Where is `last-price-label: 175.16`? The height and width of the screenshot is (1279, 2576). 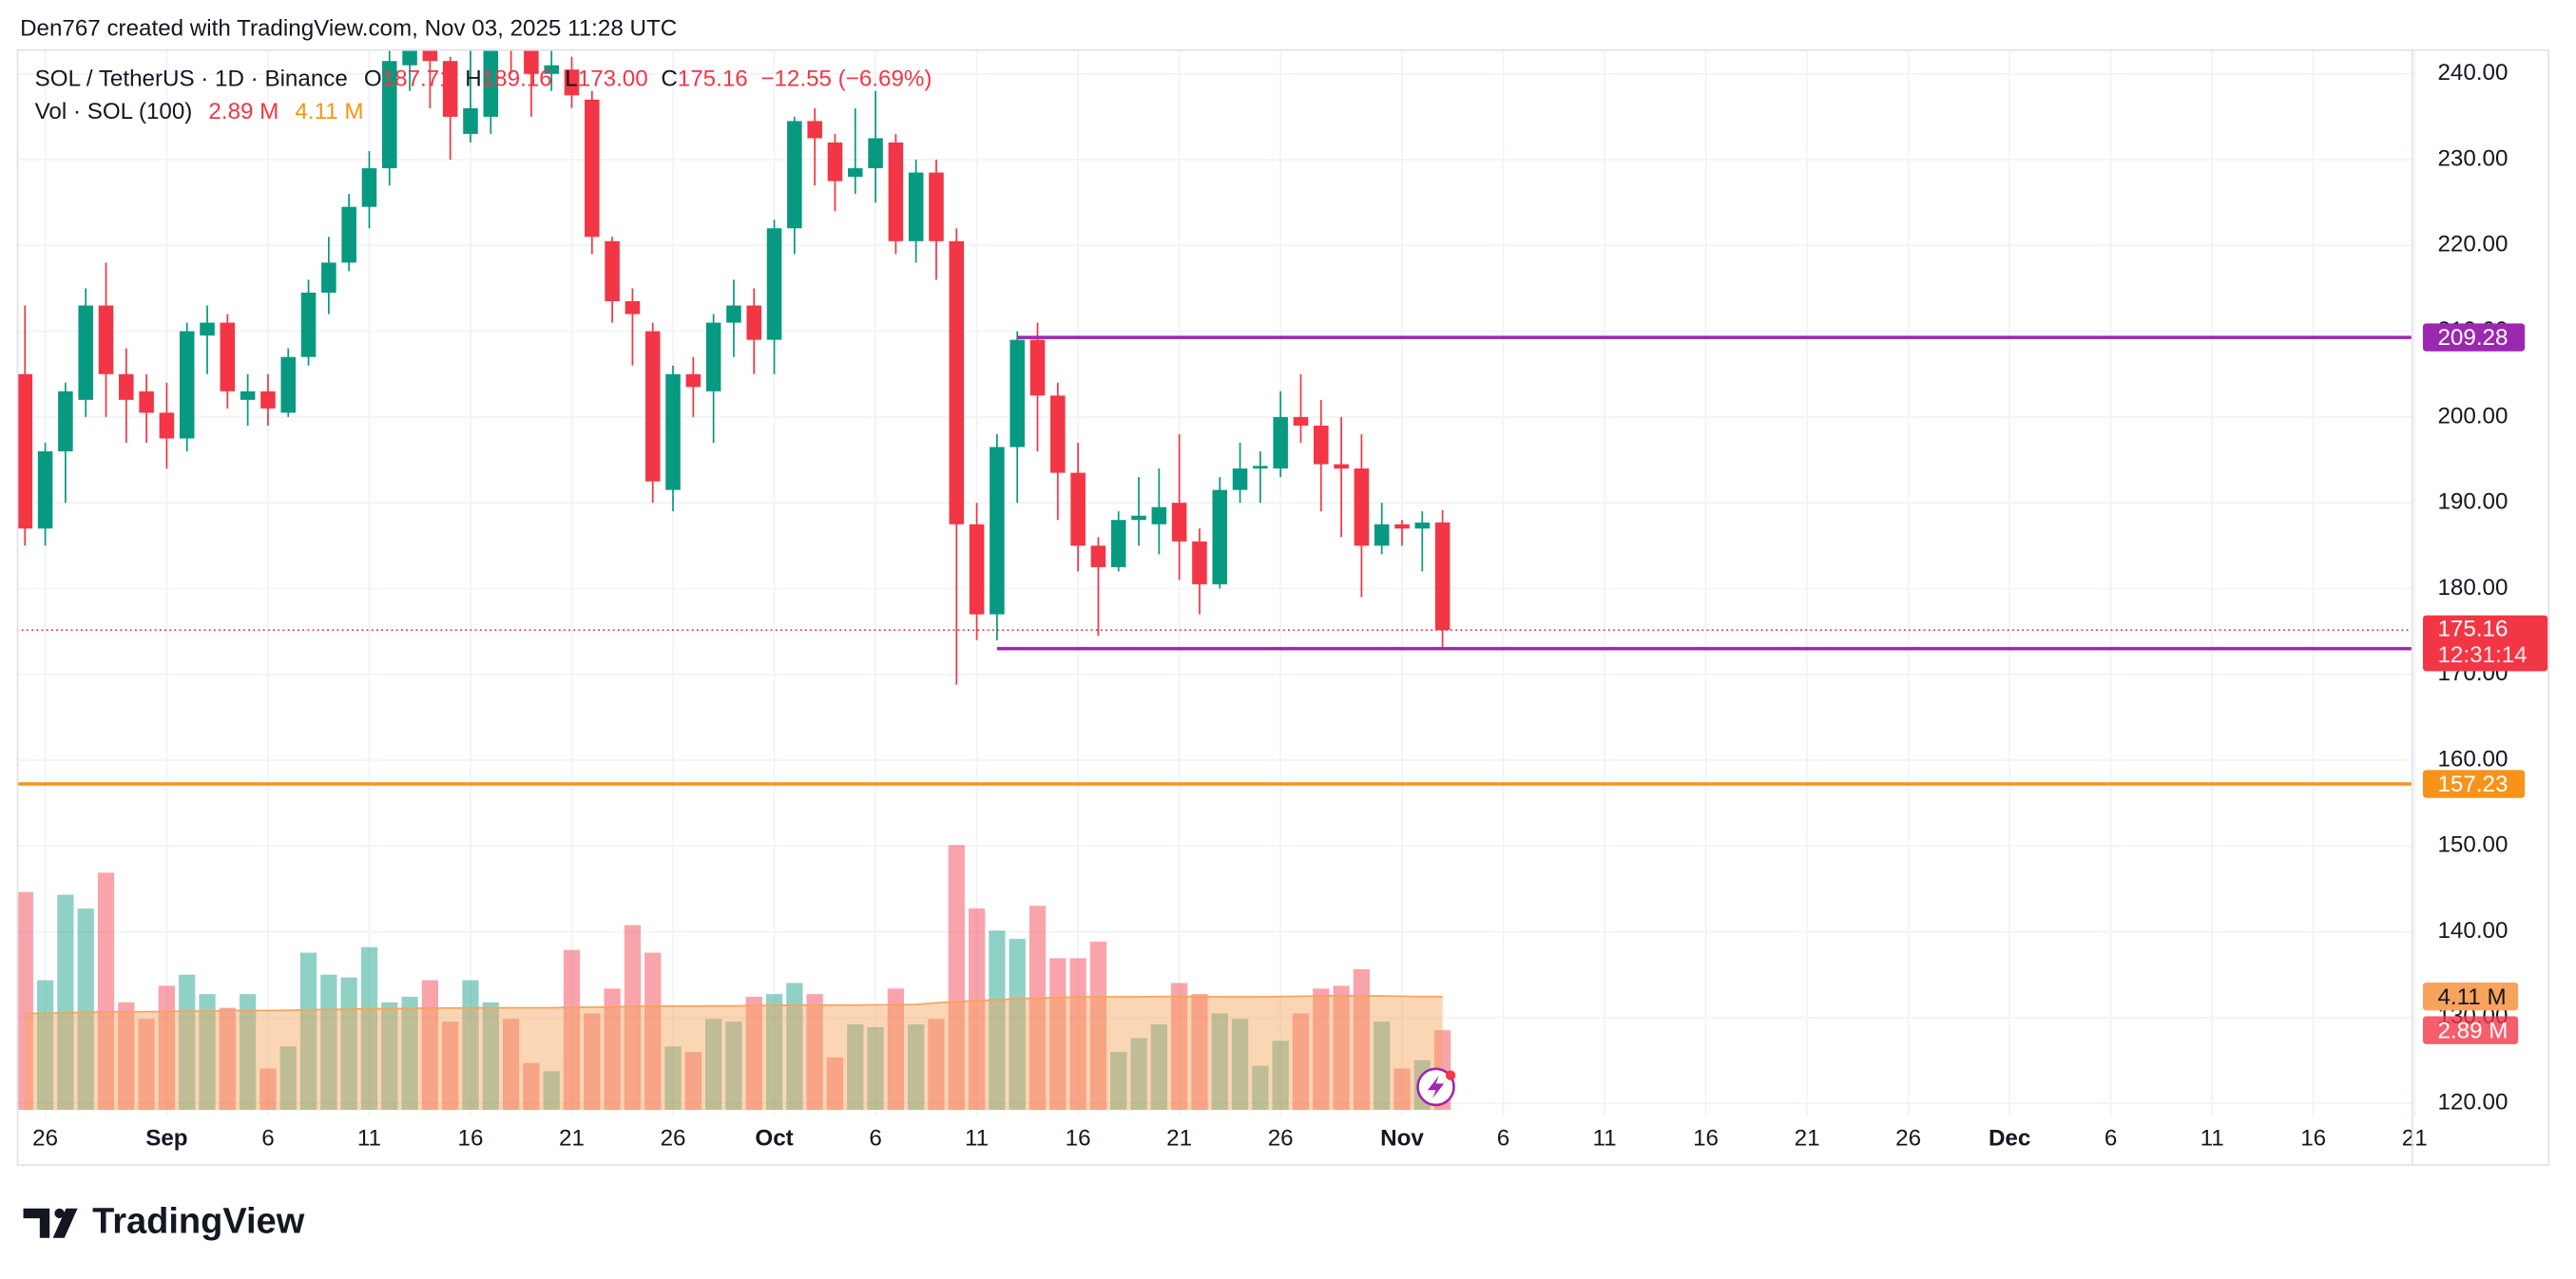
last-price-label: 175.16 is located at coordinates (2472, 629).